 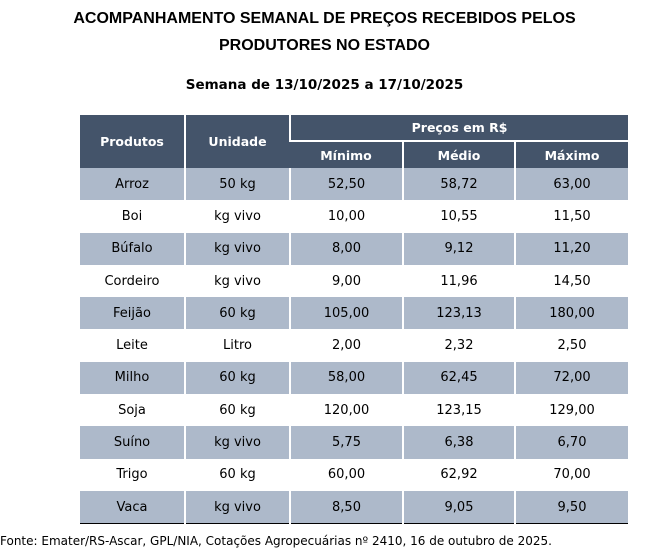 I want to click on cell-min-price: 60,00, so click(x=346, y=474).